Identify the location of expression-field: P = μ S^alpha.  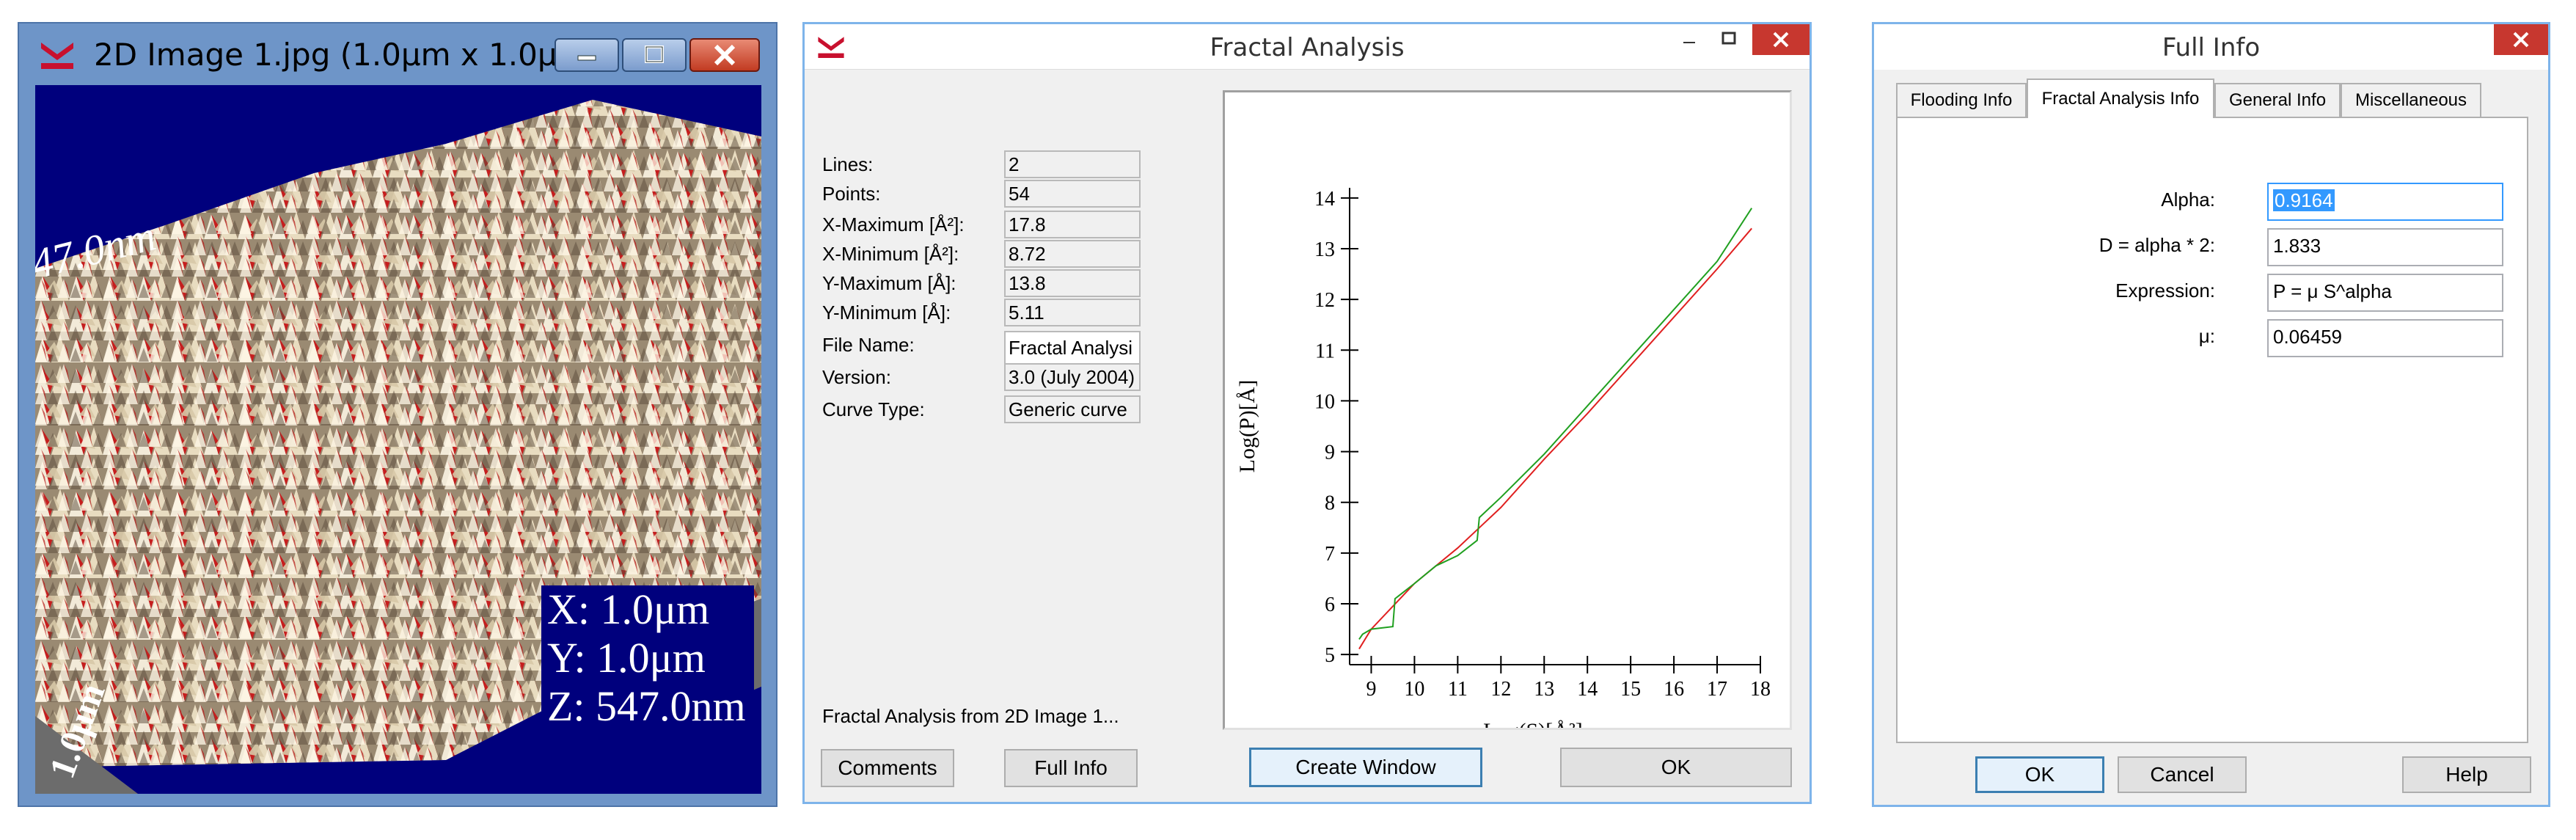
(2385, 293).